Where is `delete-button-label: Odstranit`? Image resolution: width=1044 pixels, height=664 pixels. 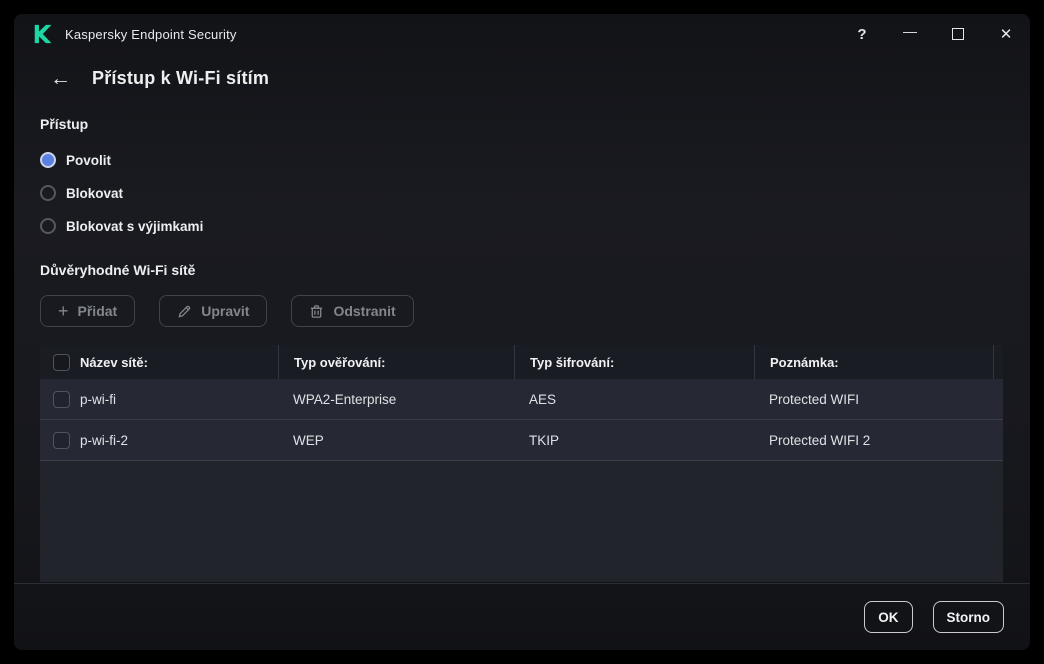
delete-button-label: Odstranit is located at coordinates (364, 311).